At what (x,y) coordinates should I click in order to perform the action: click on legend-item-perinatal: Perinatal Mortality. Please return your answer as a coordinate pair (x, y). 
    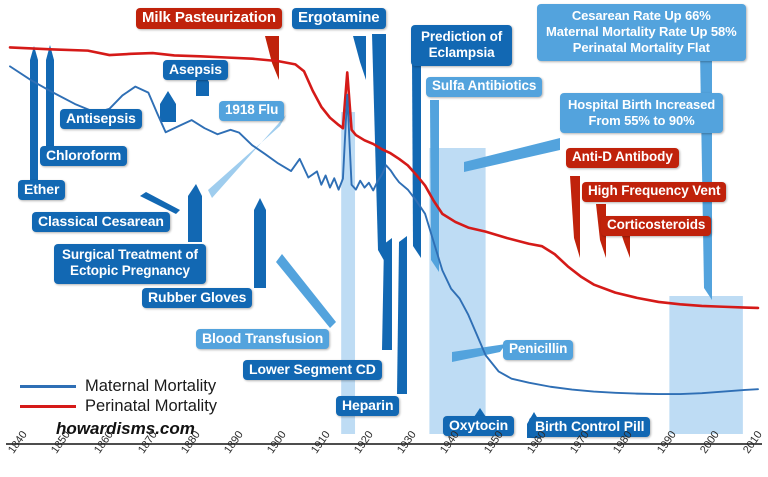
    Looking at the image, I should click on (118, 406).